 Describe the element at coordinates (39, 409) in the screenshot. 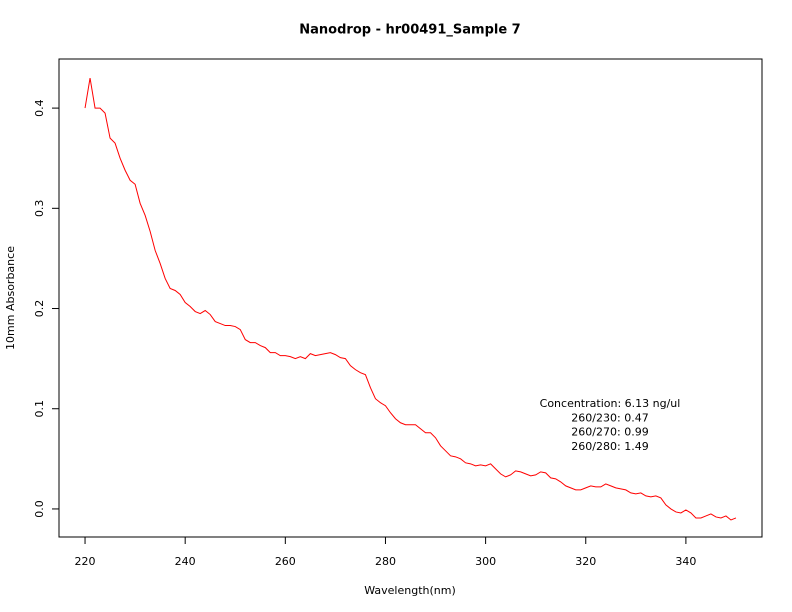

I see `y-tick-label: 0.1` at that location.